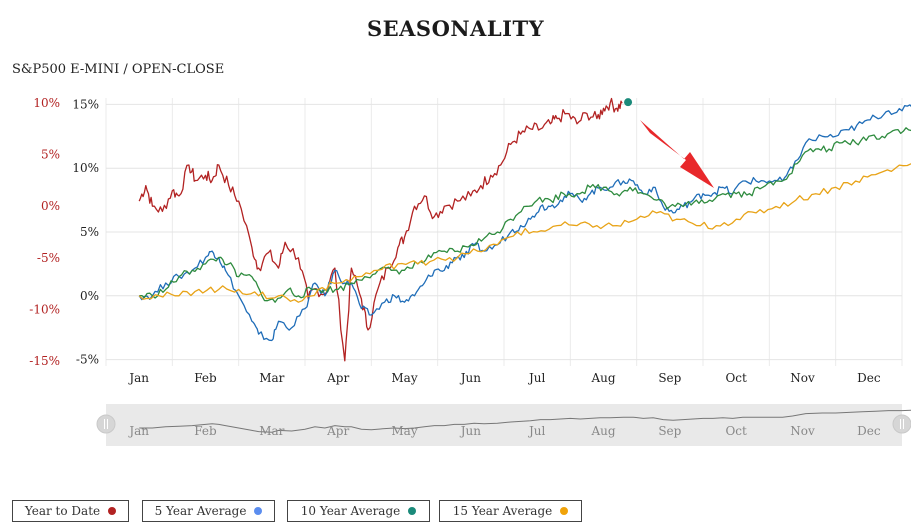 This screenshot has height=523, width=911. What do you see at coordinates (736, 431) in the screenshot?
I see `navigator-month-label: Oct` at bounding box center [736, 431].